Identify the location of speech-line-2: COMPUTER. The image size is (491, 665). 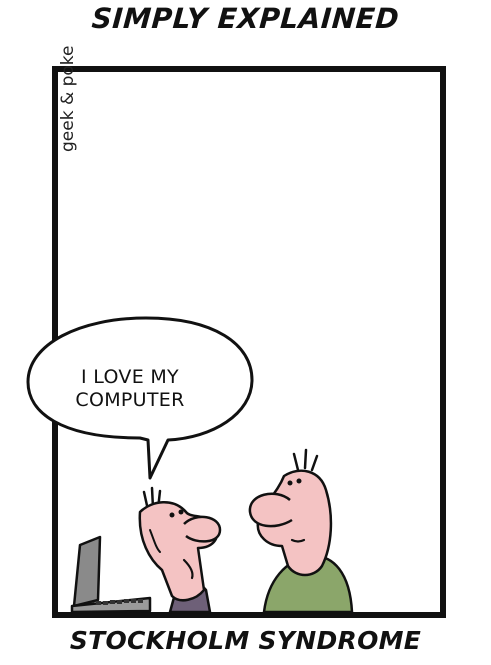
(130, 400).